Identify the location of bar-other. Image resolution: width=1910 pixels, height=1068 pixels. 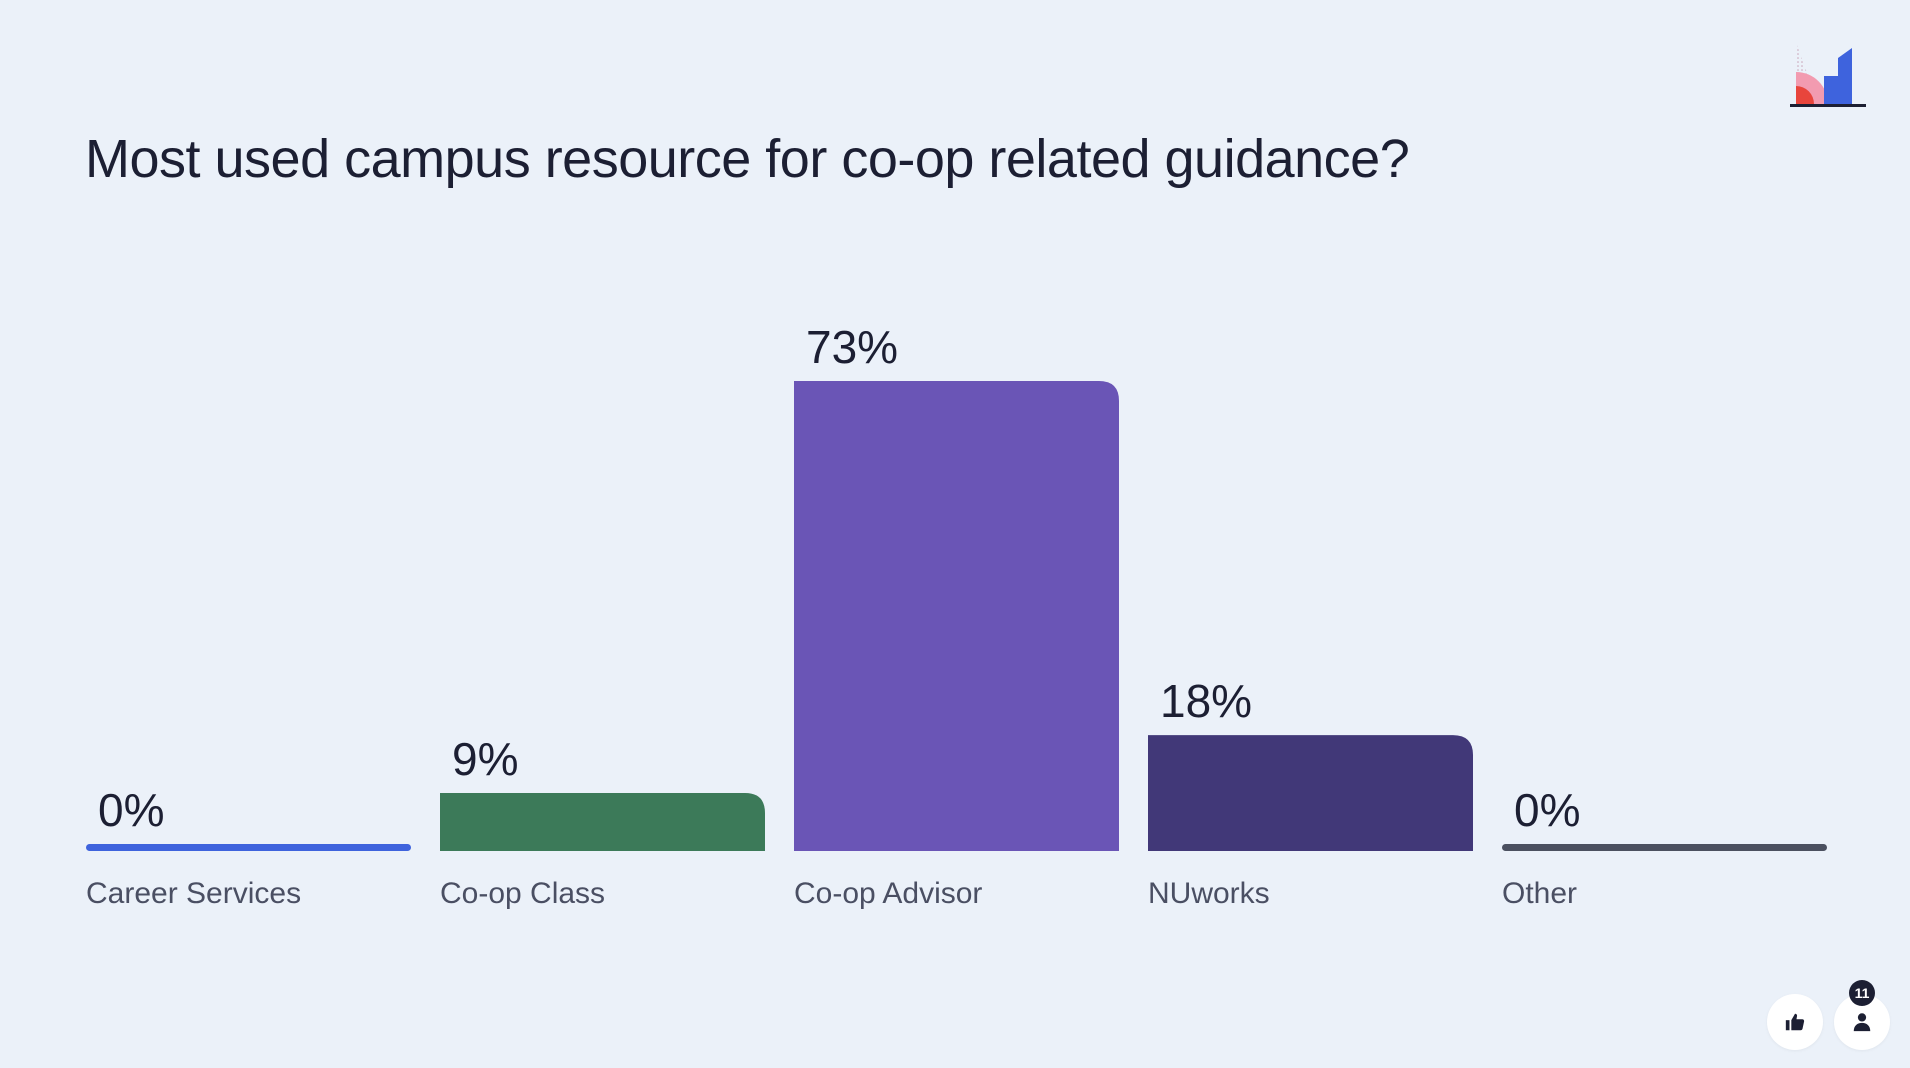
(1664, 847).